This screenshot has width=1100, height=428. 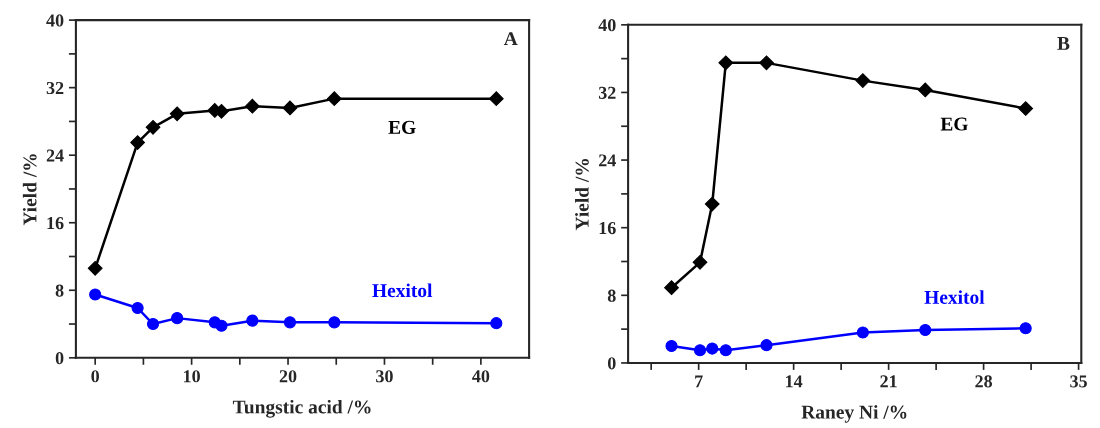 I want to click on x-tick-label: 10, so click(x=192, y=376).